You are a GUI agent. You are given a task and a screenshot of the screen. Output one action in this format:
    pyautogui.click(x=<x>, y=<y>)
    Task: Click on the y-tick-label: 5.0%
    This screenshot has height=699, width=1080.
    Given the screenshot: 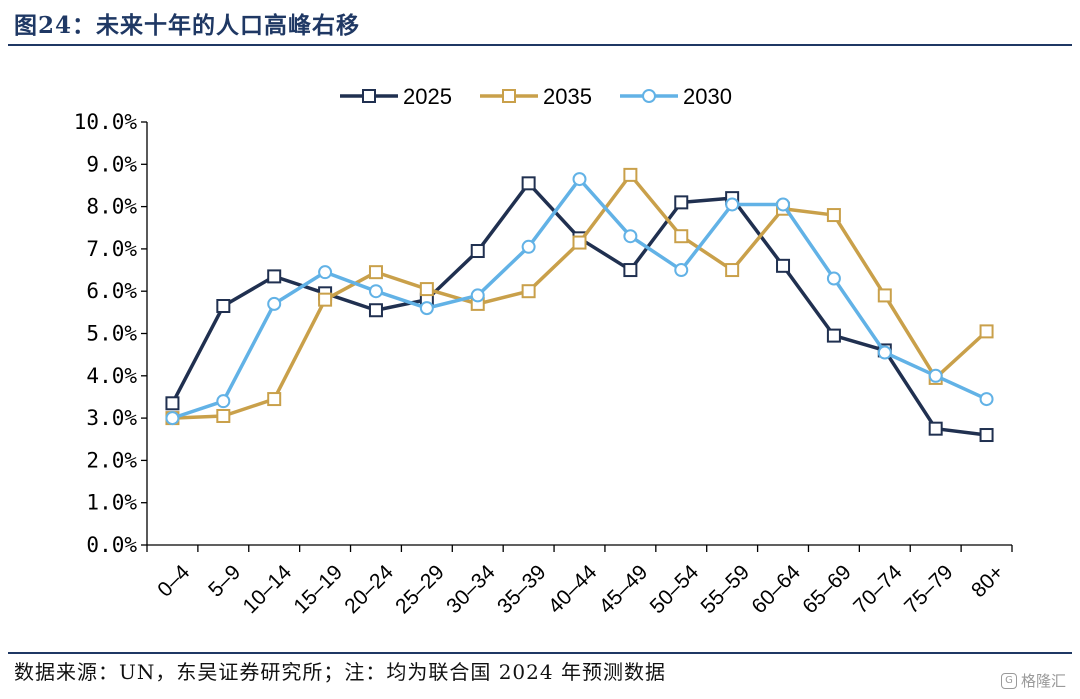 What is the action you would take?
    pyautogui.click(x=111, y=334)
    